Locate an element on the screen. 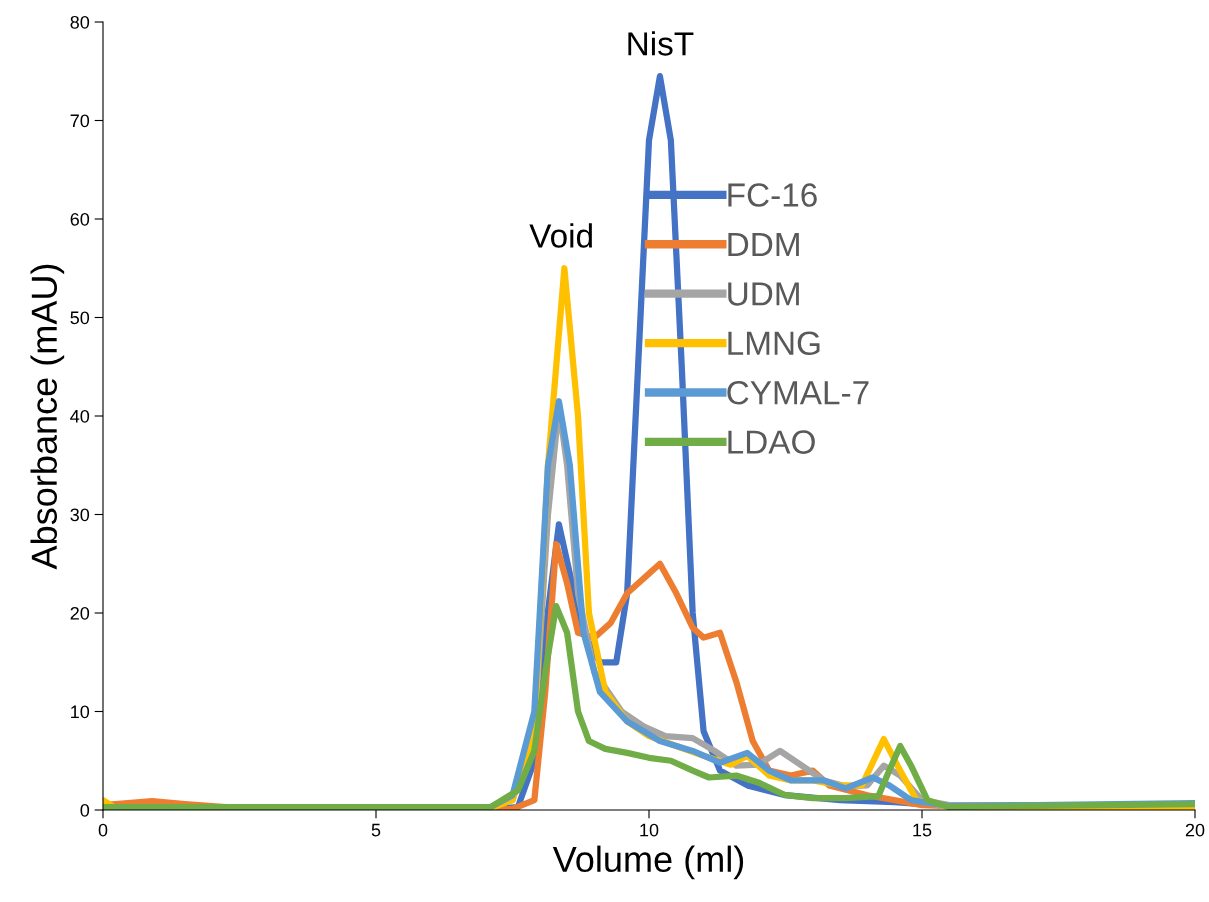 This screenshot has width=1209, height=902. y-tick-label: 40 is located at coordinates (80, 416).